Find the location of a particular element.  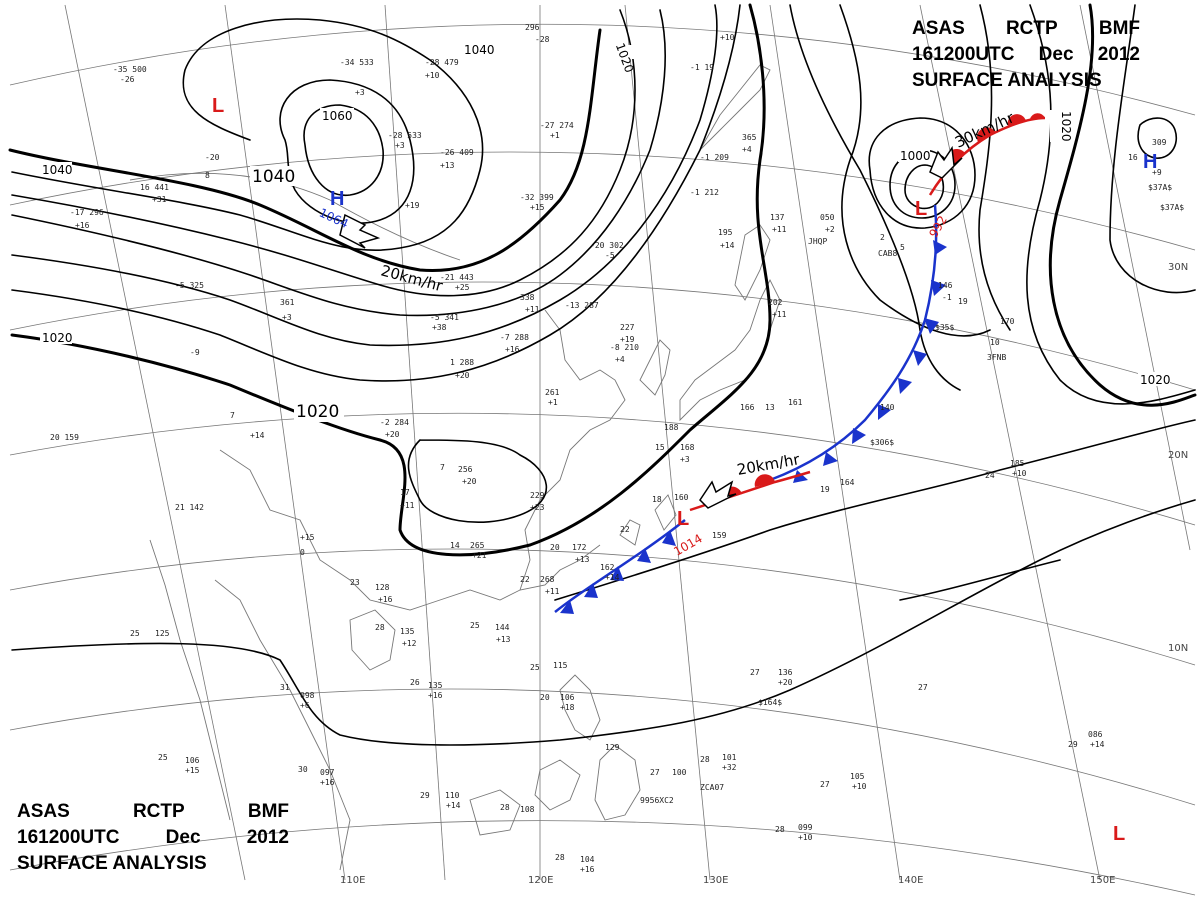

isobar-label: 1020 is located at coordinates (57, 338).